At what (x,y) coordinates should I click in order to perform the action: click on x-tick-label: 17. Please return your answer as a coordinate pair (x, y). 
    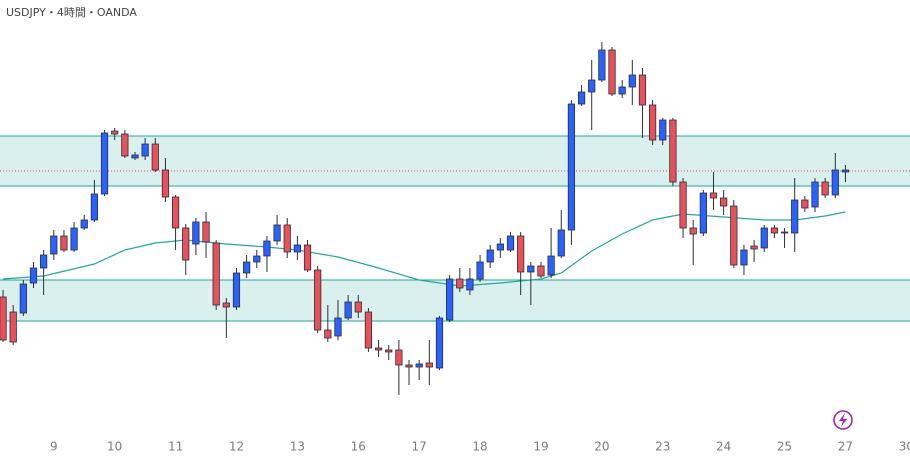
    Looking at the image, I should click on (419, 447).